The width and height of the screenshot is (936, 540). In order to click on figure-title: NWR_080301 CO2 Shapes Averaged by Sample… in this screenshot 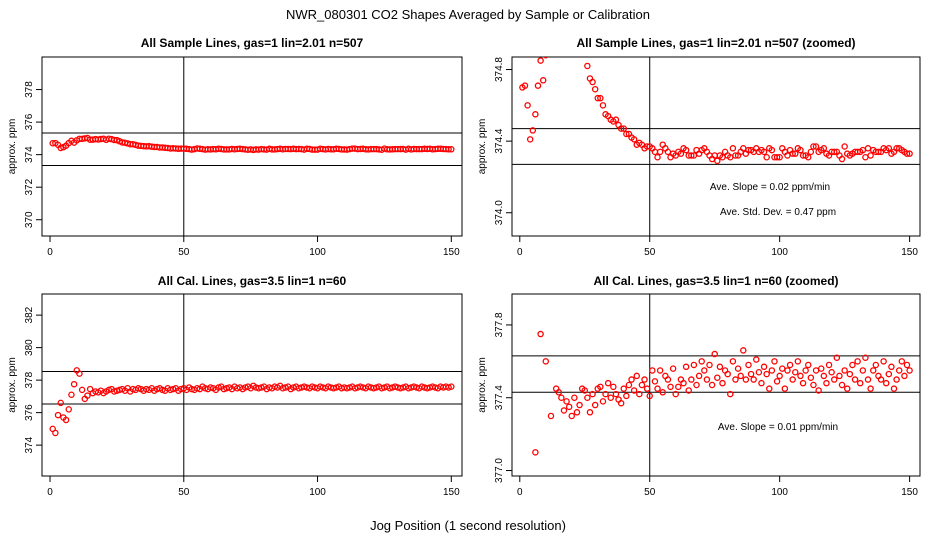, I will do `click(468, 14)`.